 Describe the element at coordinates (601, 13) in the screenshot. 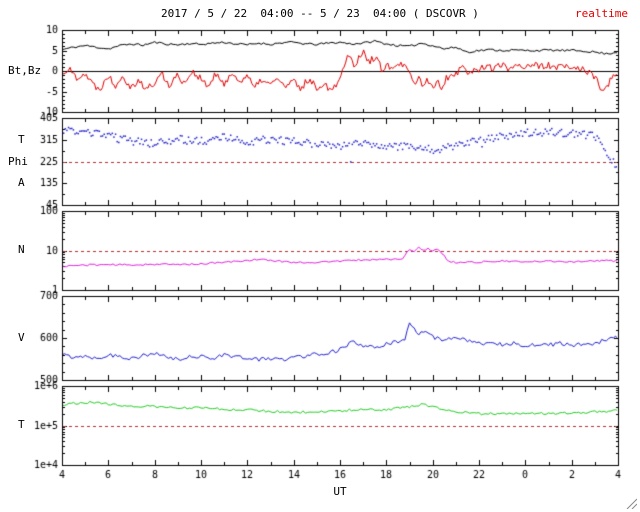

I see `realtime-badge: realtime` at that location.